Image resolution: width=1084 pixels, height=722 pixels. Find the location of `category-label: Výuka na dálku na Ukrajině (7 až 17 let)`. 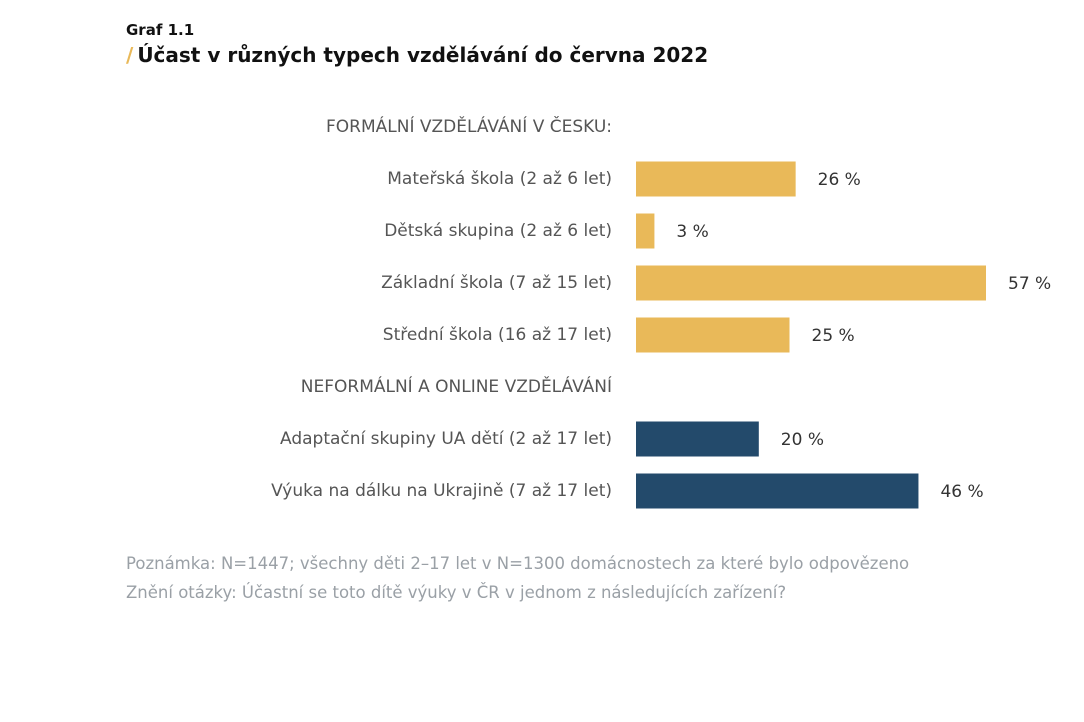

category-label: Výuka na dálku na Ukrajině (7 až 17 let) is located at coordinates (441, 491).